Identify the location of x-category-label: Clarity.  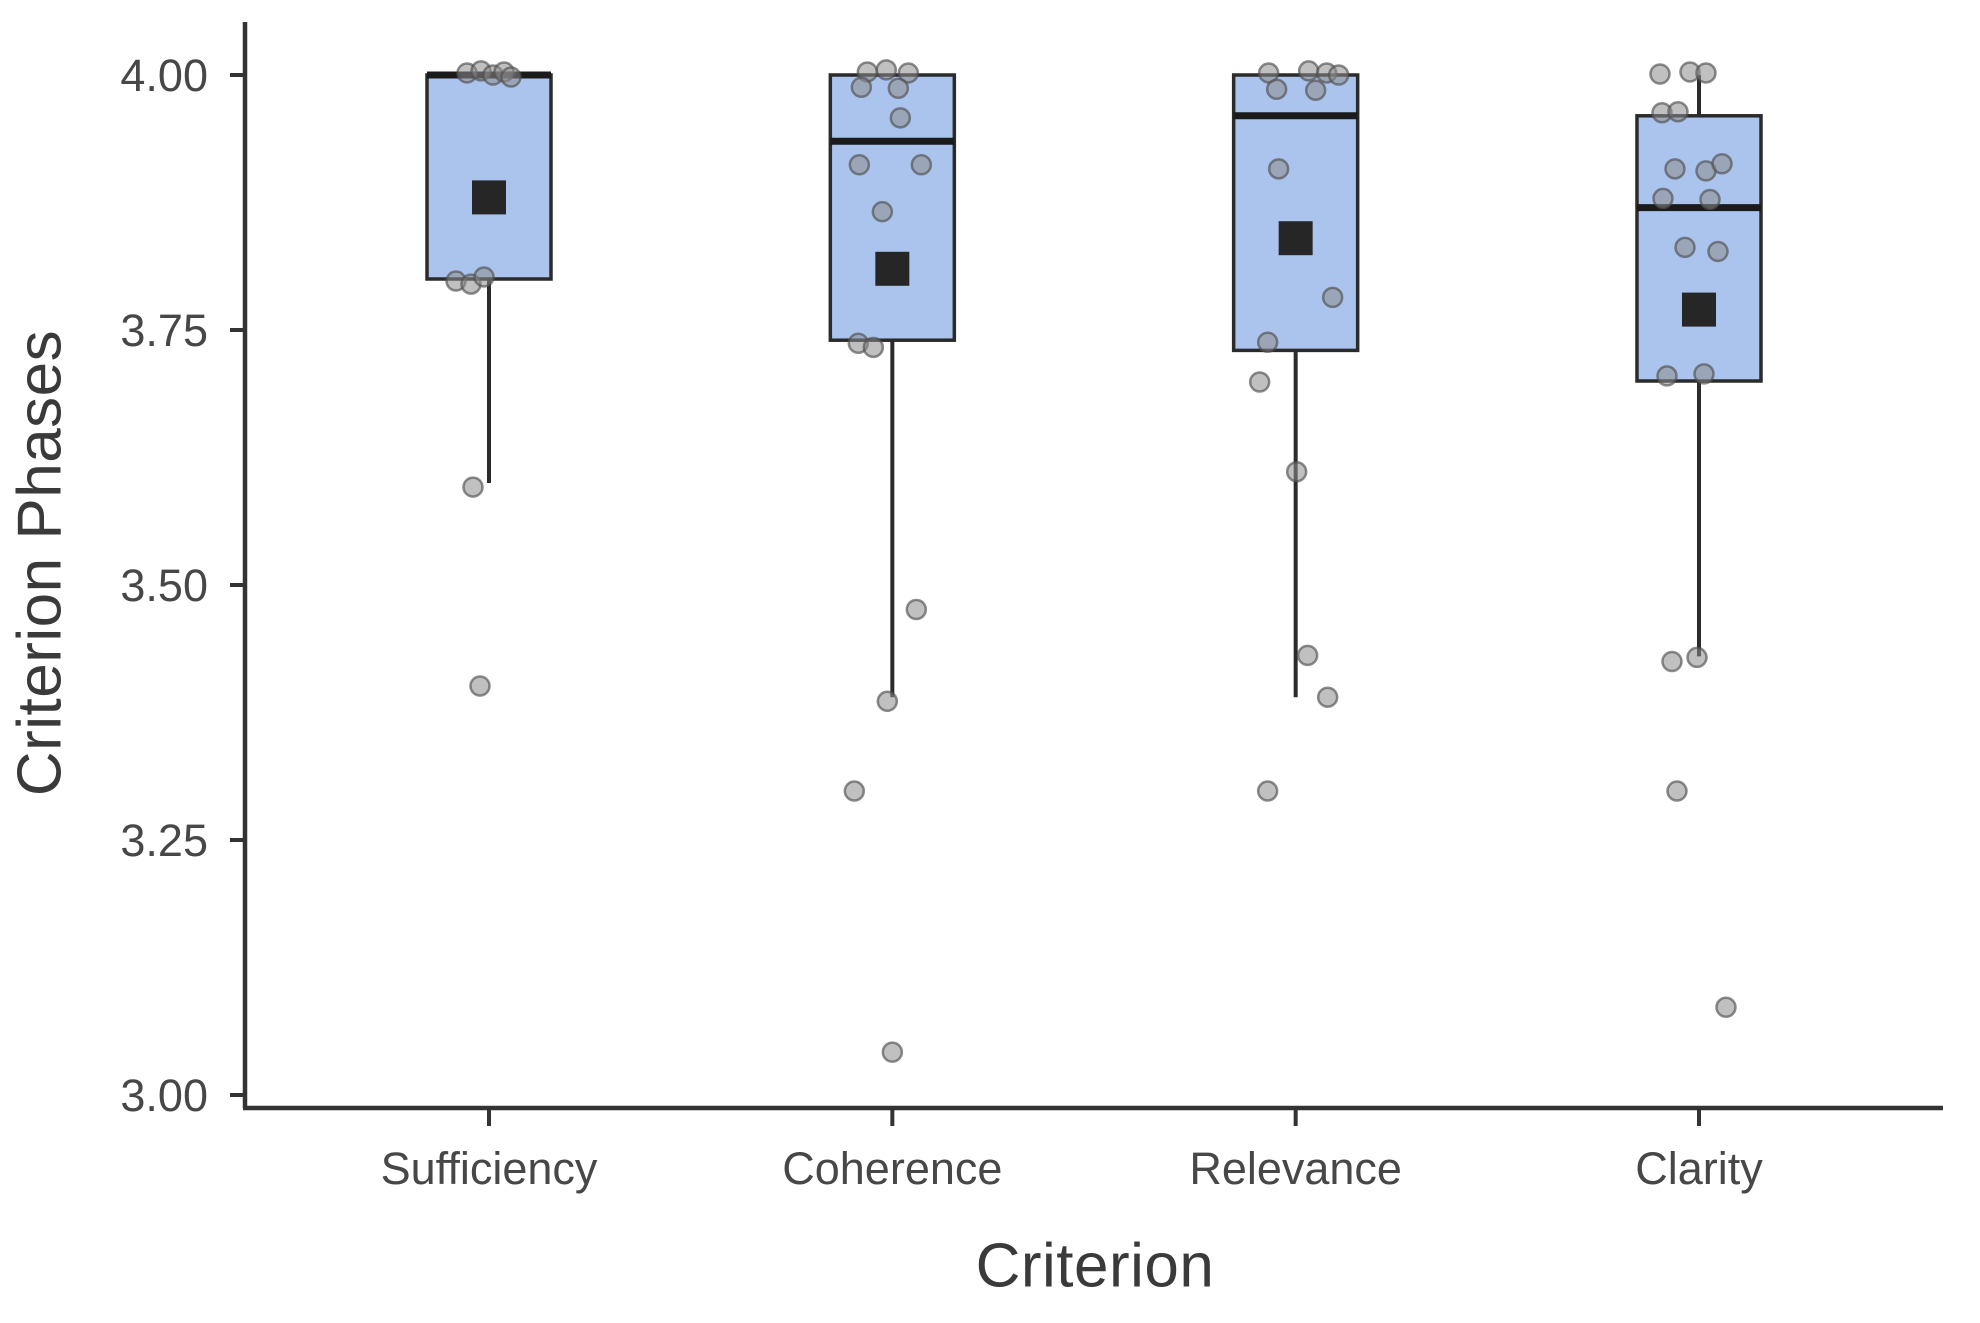
(1699, 1168).